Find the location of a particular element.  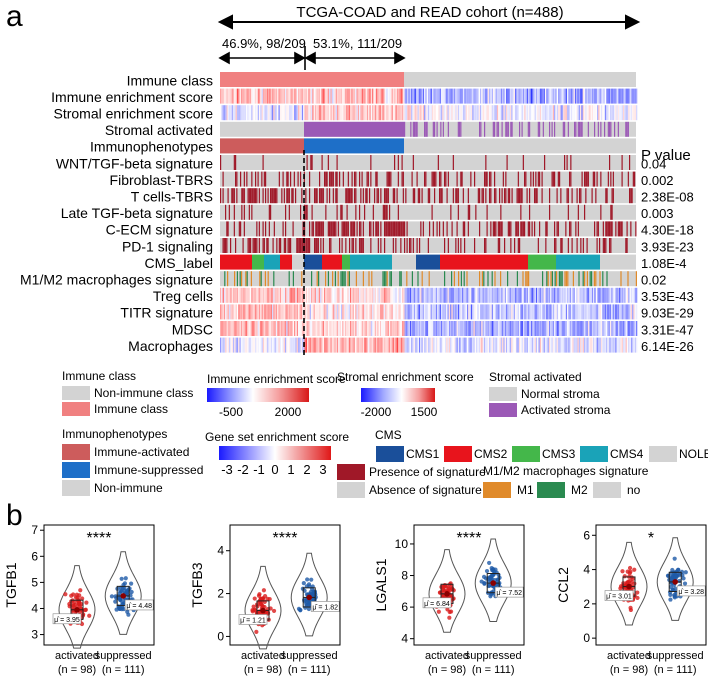

mean-point is located at coordinates (309, 597).